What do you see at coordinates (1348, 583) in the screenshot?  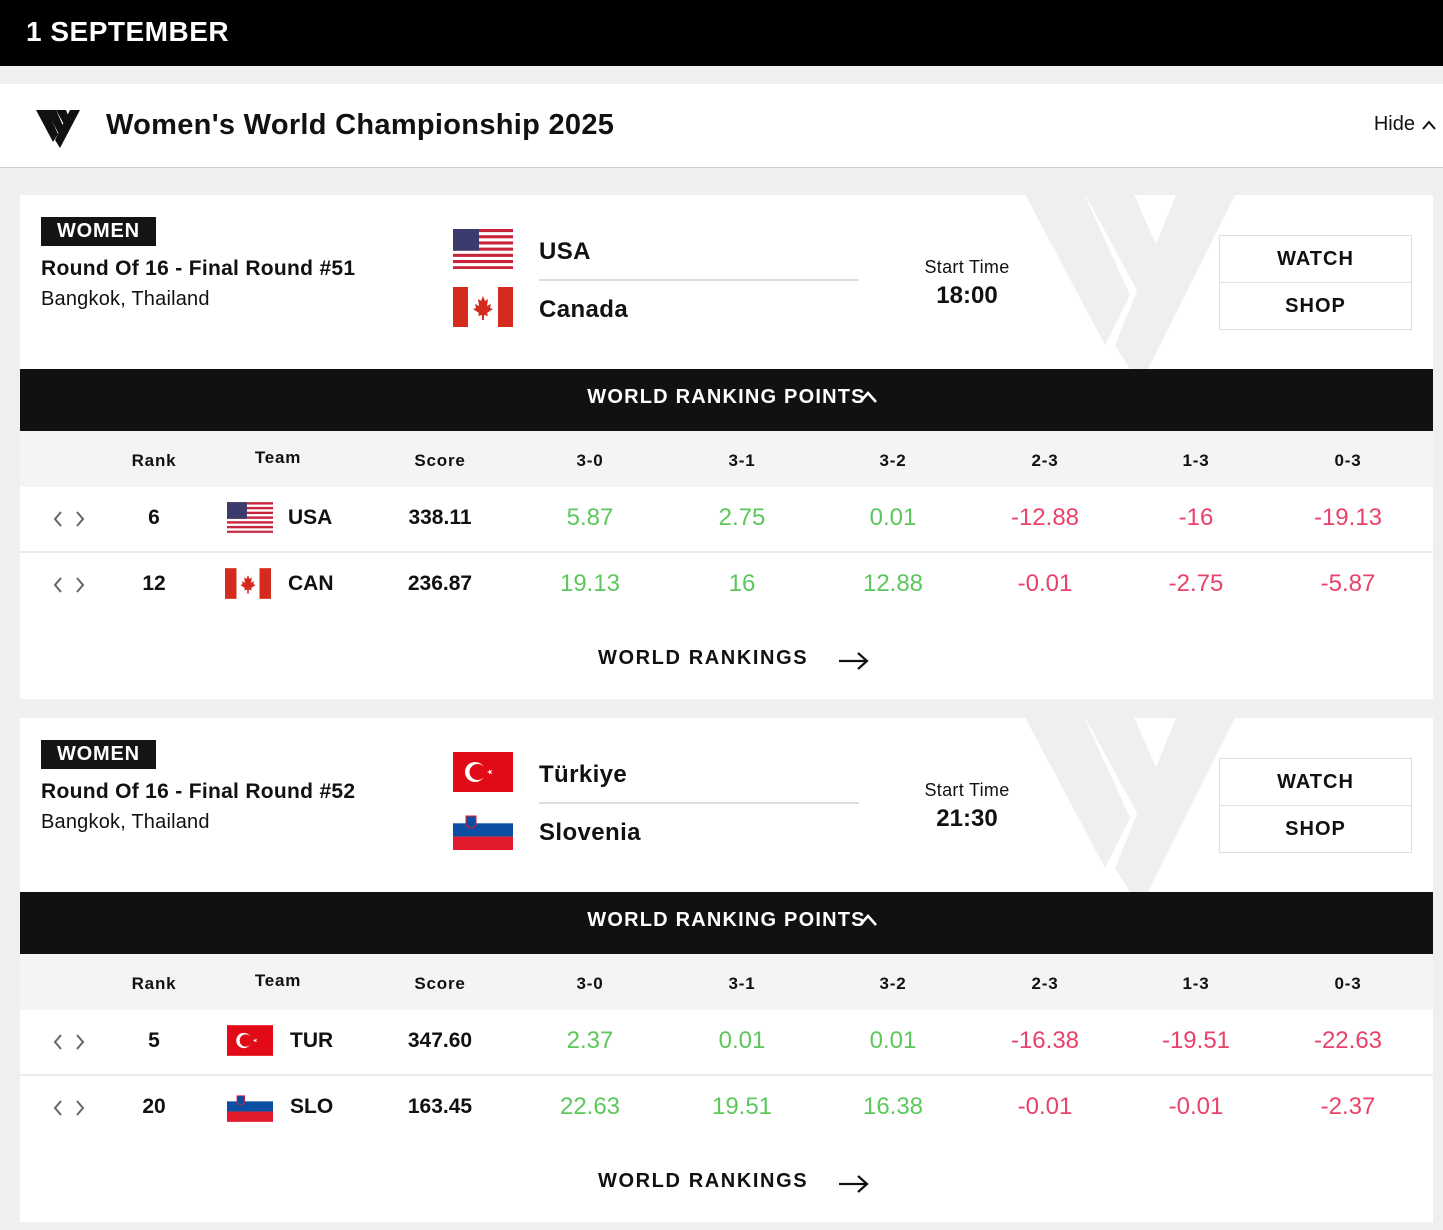 I see `points-0-3: -5.87` at bounding box center [1348, 583].